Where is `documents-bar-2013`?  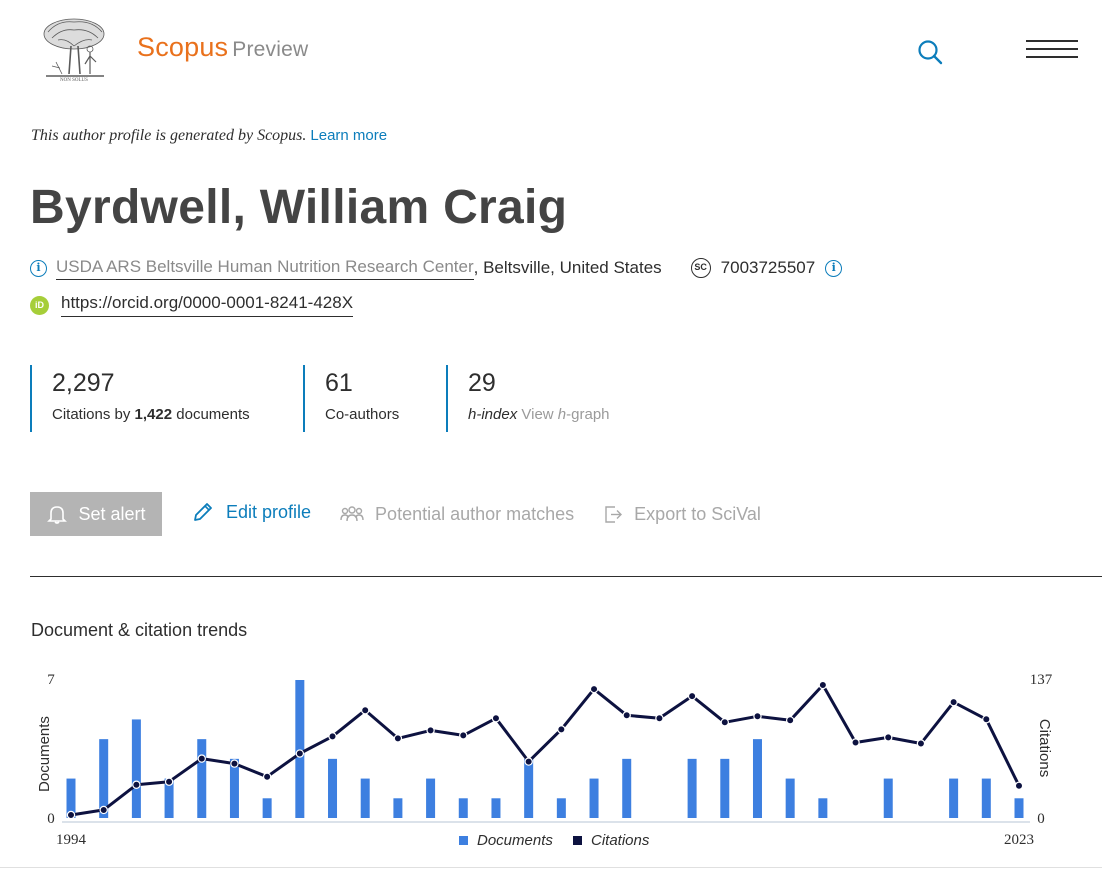 documents-bar-2013 is located at coordinates (692, 788).